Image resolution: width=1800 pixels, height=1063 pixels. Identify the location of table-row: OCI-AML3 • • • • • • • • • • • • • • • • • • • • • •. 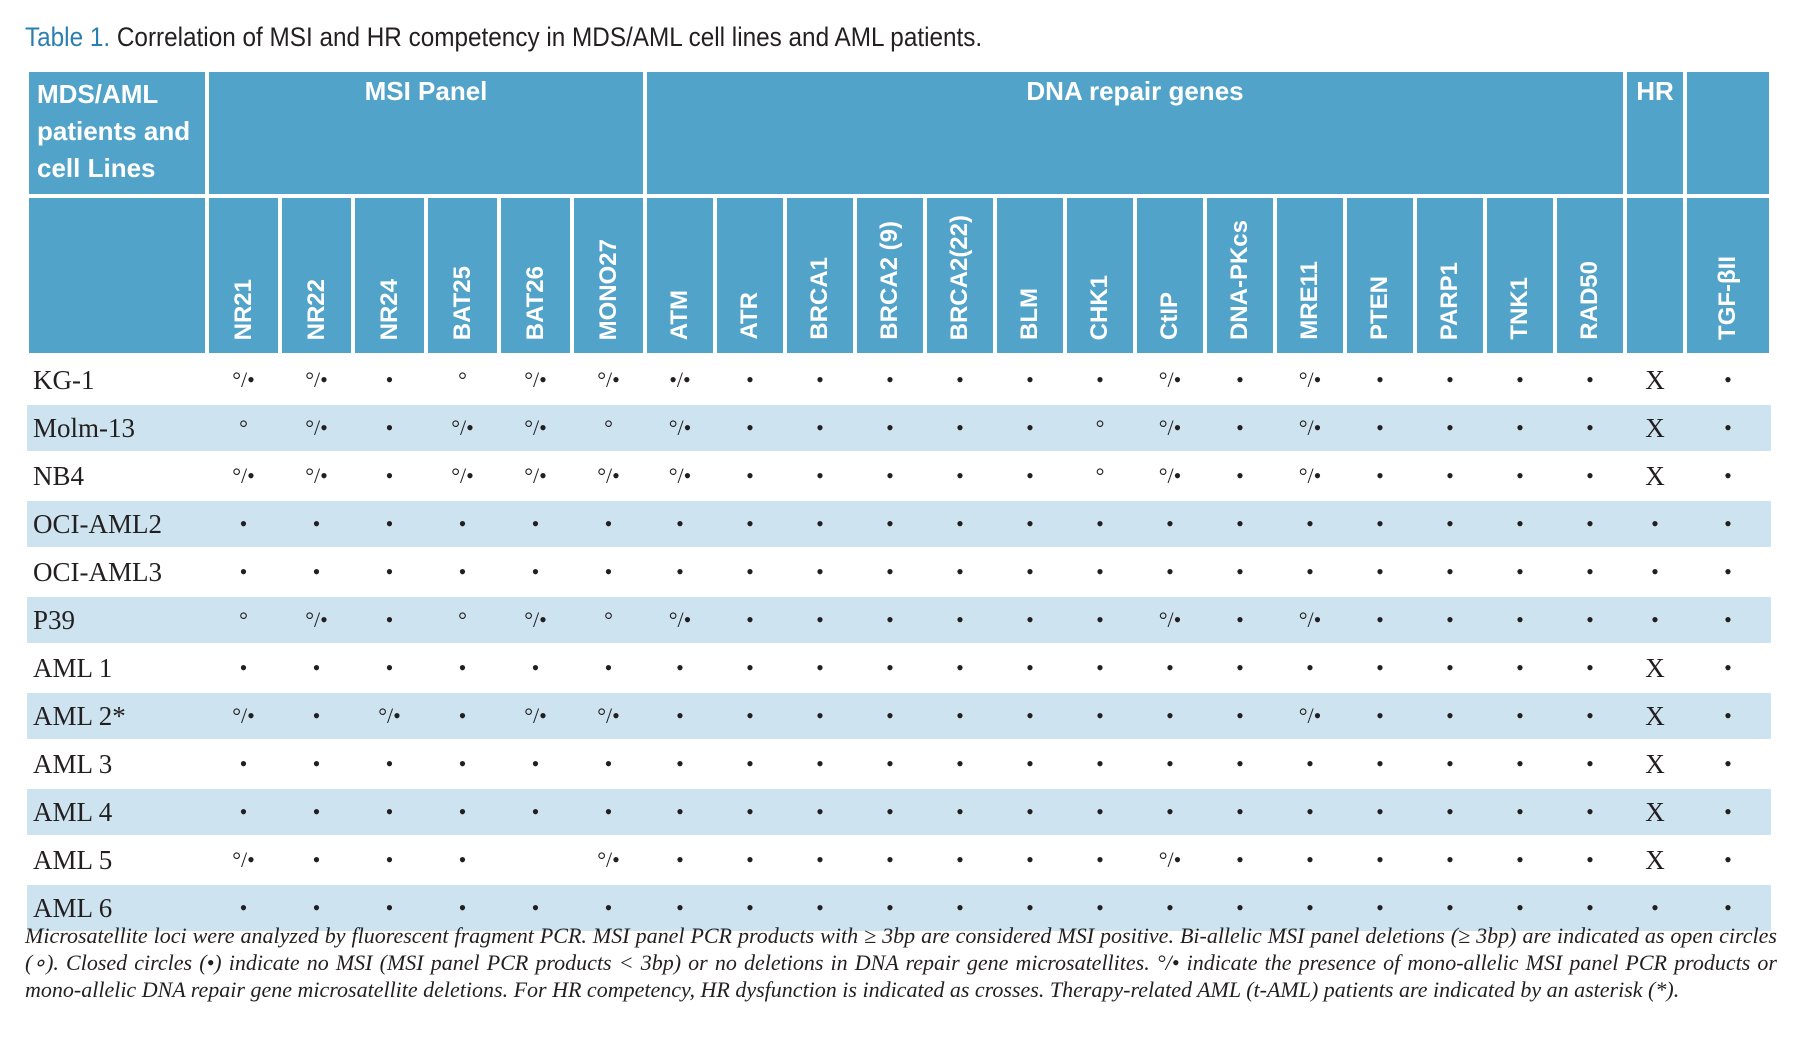
(899, 572).